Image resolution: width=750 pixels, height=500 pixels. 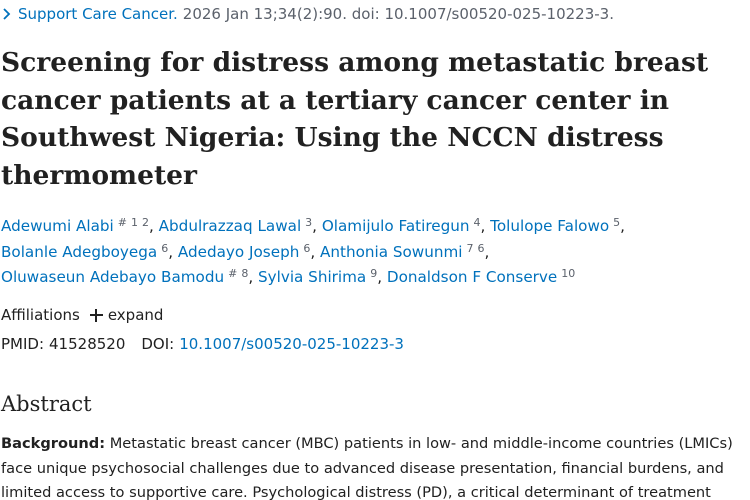 I want to click on author-item: Sylvia Shirima 9, so click(x=317, y=277).